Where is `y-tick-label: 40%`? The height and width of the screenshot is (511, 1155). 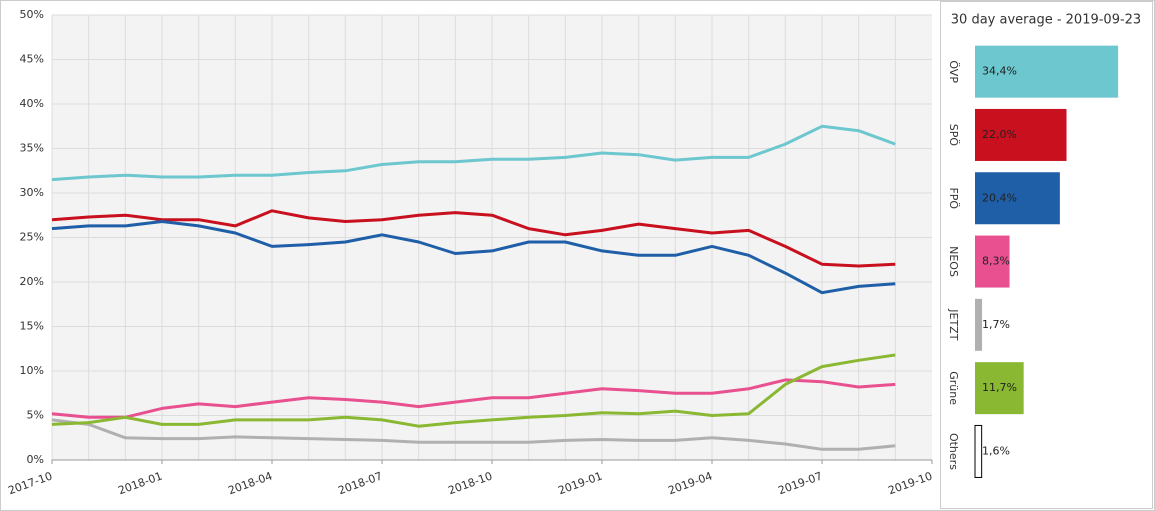
y-tick-label: 40% is located at coordinates (32, 103).